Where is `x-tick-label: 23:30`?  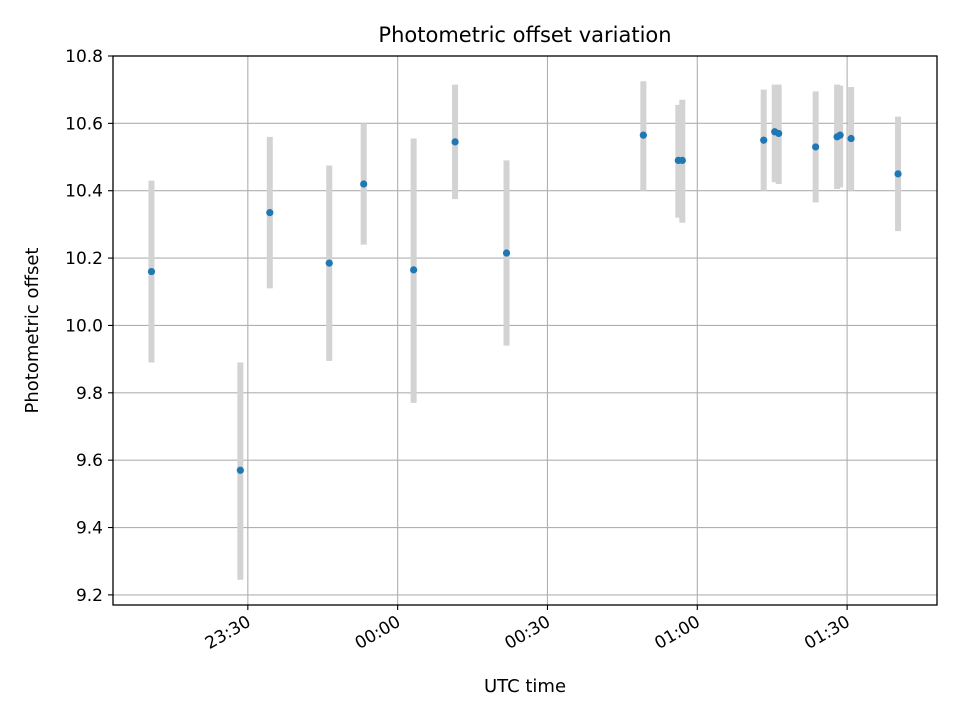
x-tick-label: 23:30 is located at coordinates (228, 633).